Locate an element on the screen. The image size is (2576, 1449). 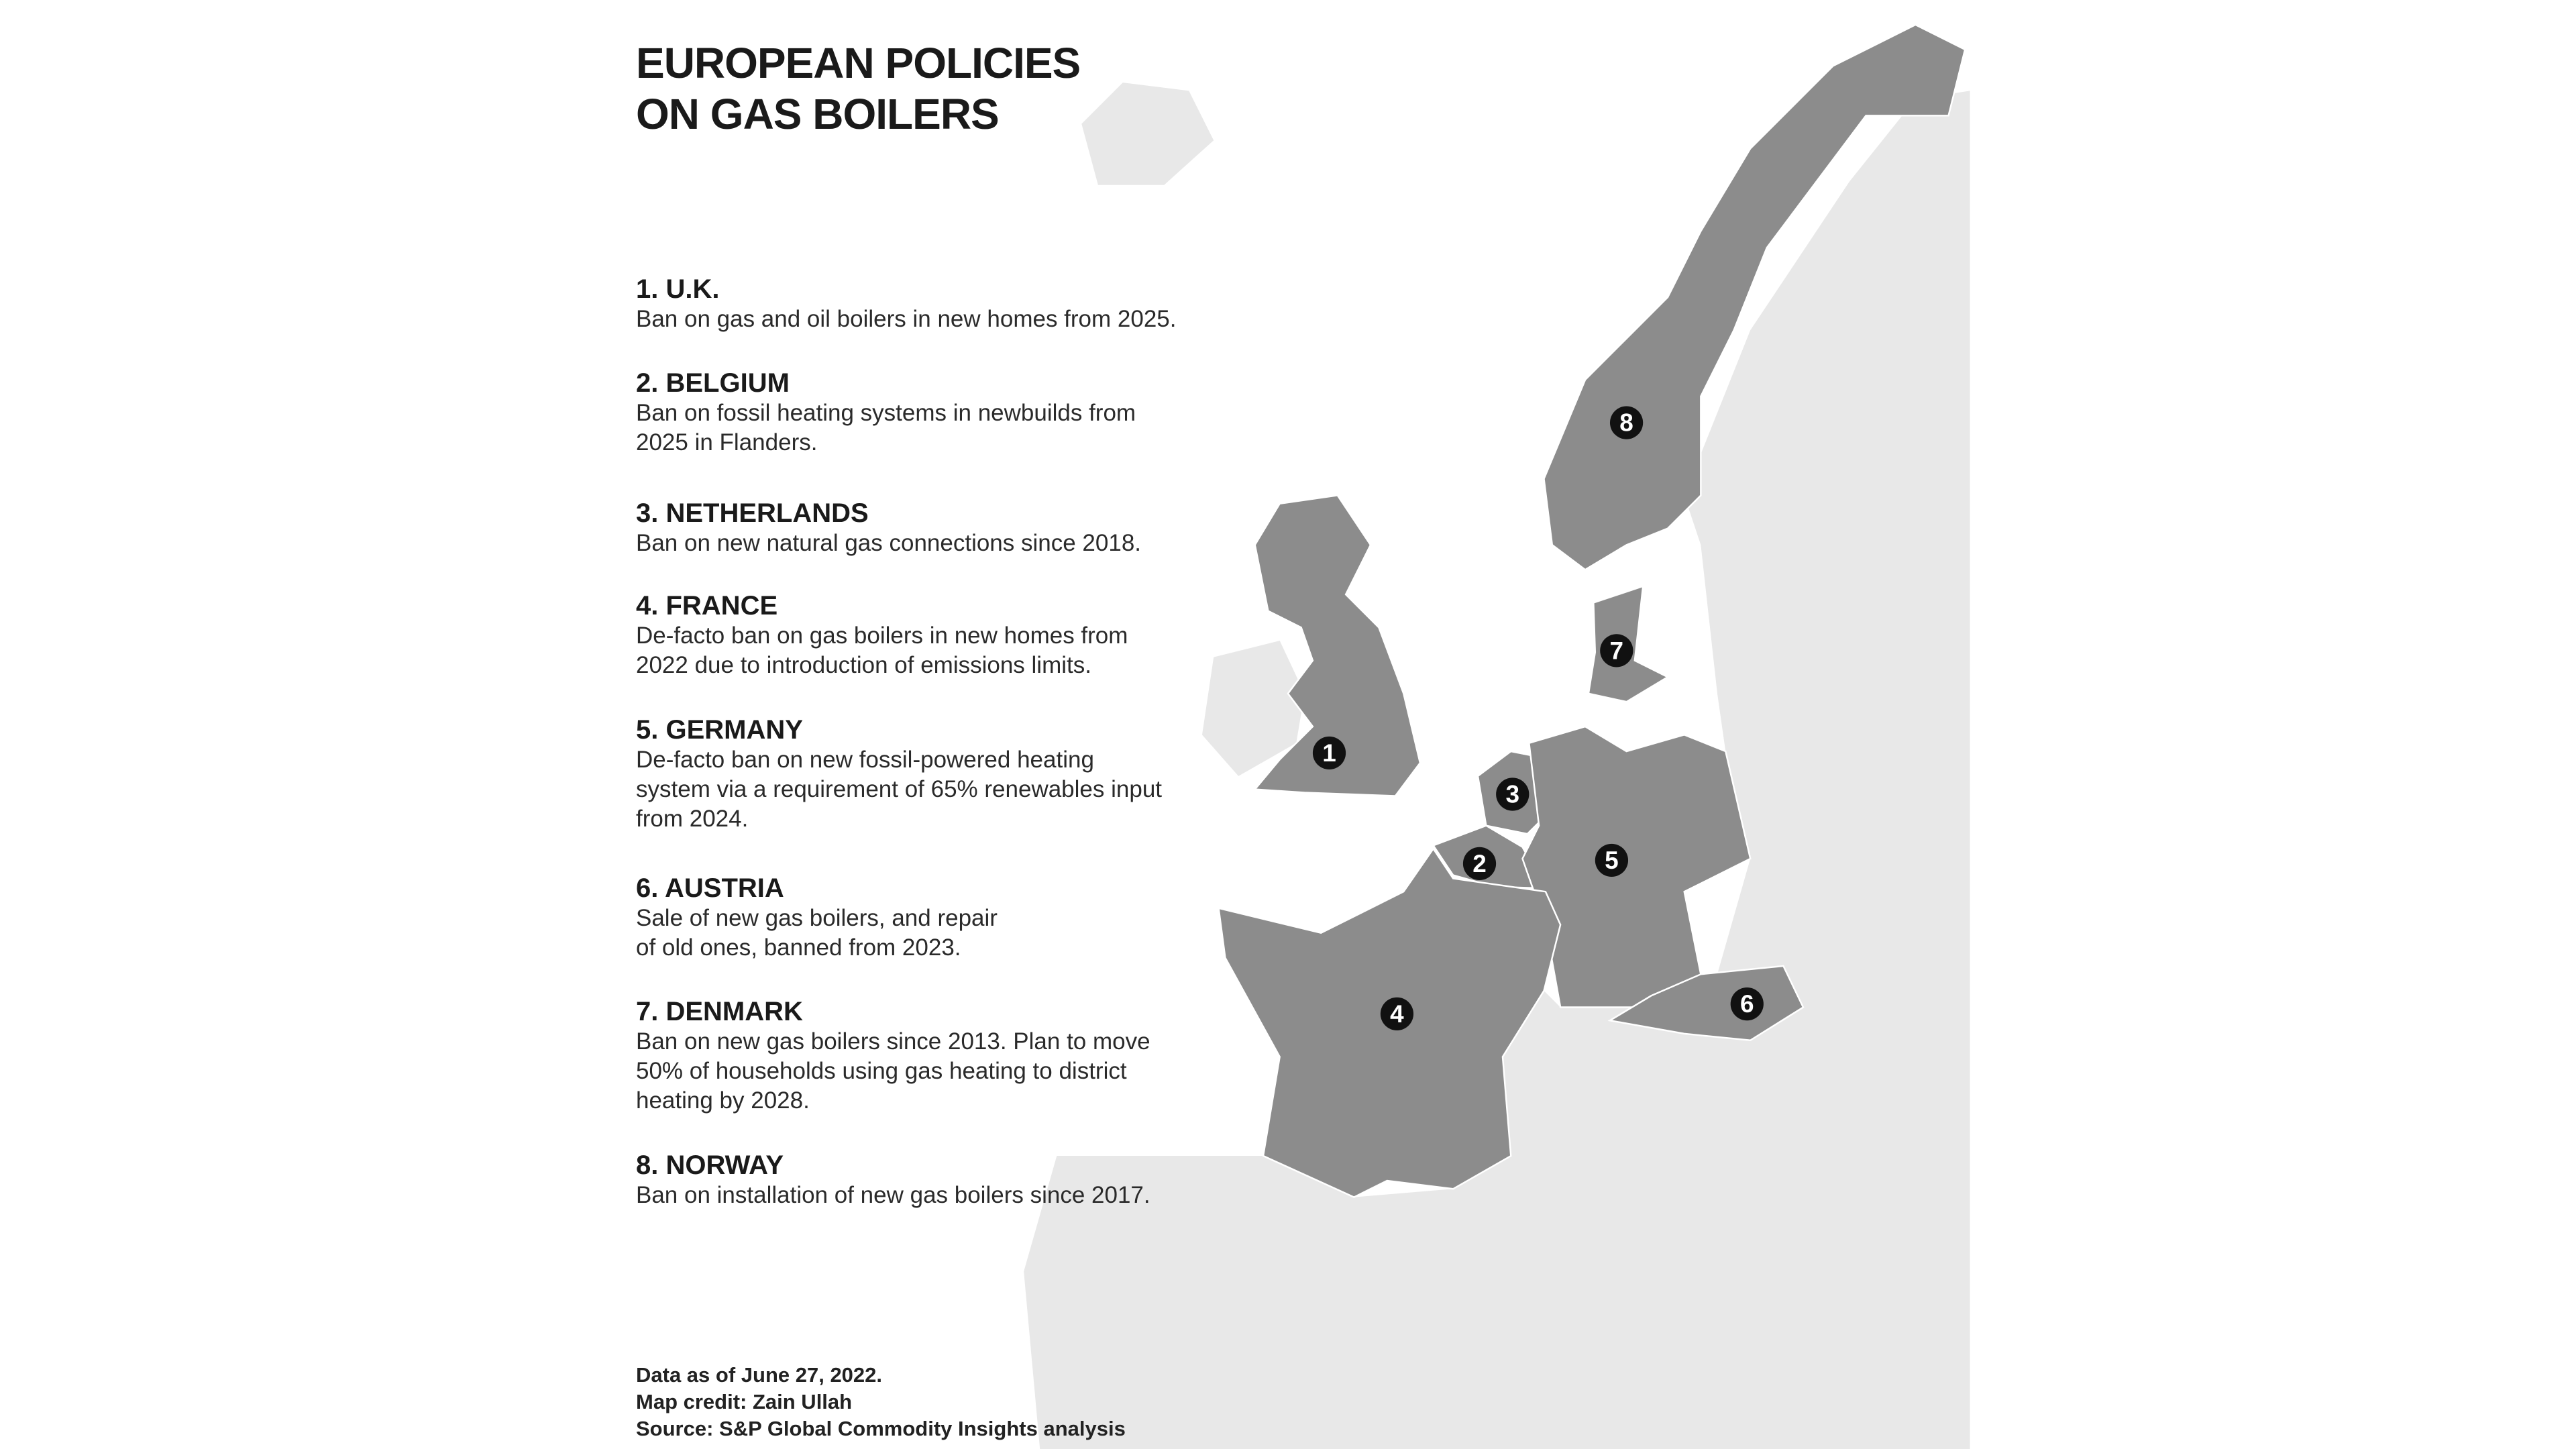
svg-text: 4 is located at coordinates (1397, 1014).